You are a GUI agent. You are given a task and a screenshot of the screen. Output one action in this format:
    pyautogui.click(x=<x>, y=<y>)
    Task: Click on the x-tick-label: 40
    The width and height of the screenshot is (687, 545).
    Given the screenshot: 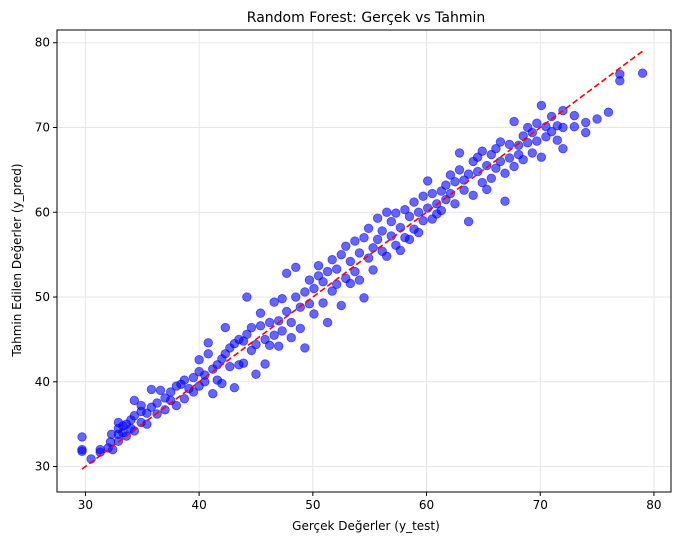 What is the action you would take?
    pyautogui.click(x=198, y=505)
    